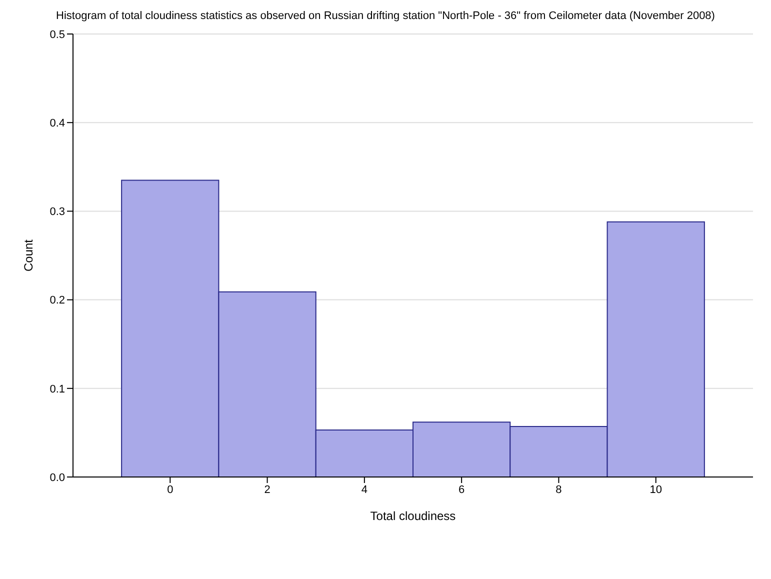 This screenshot has width=771, height=579. Describe the element at coordinates (28, 255) in the screenshot. I see `y-axis-title: Count` at that location.